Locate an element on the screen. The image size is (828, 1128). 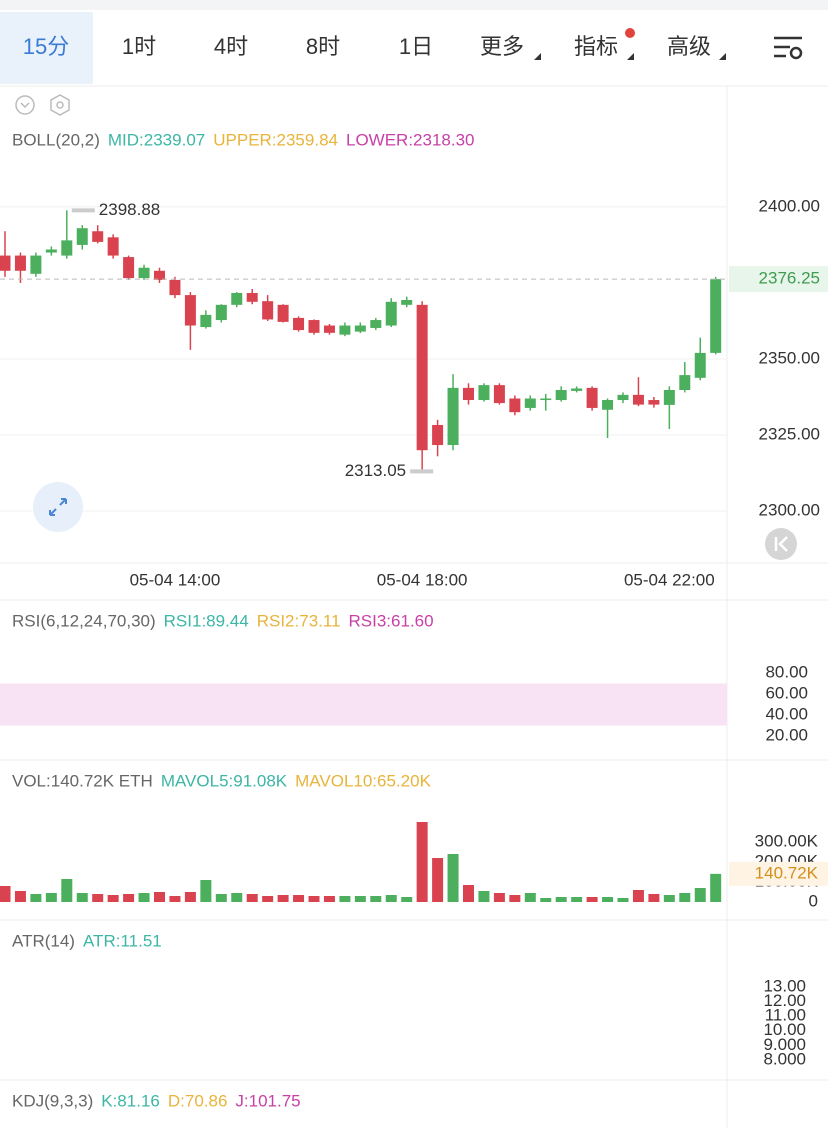
settings-icon is located at coordinates (788, 48).